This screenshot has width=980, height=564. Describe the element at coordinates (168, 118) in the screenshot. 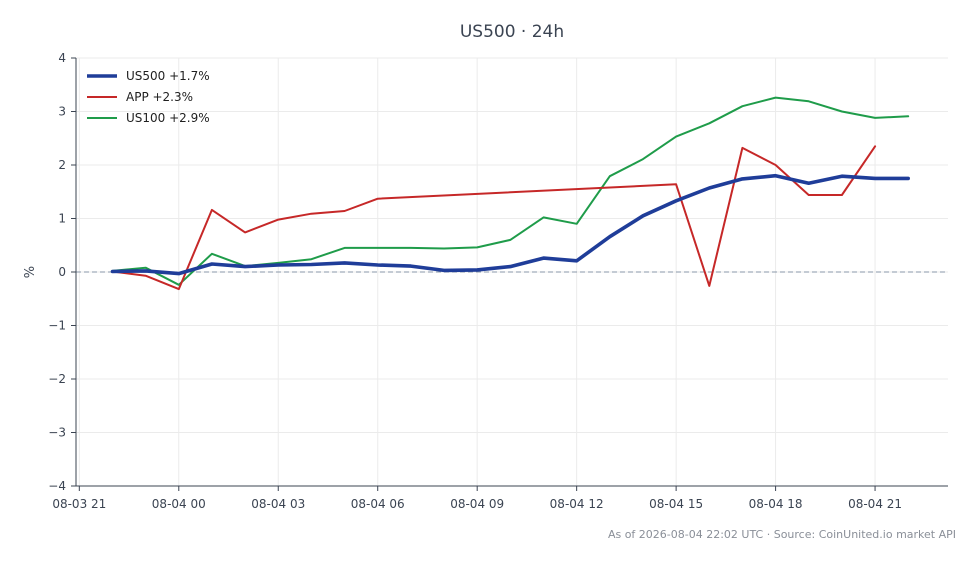

I see `legend-label-us100: US100 +2.9%` at that location.